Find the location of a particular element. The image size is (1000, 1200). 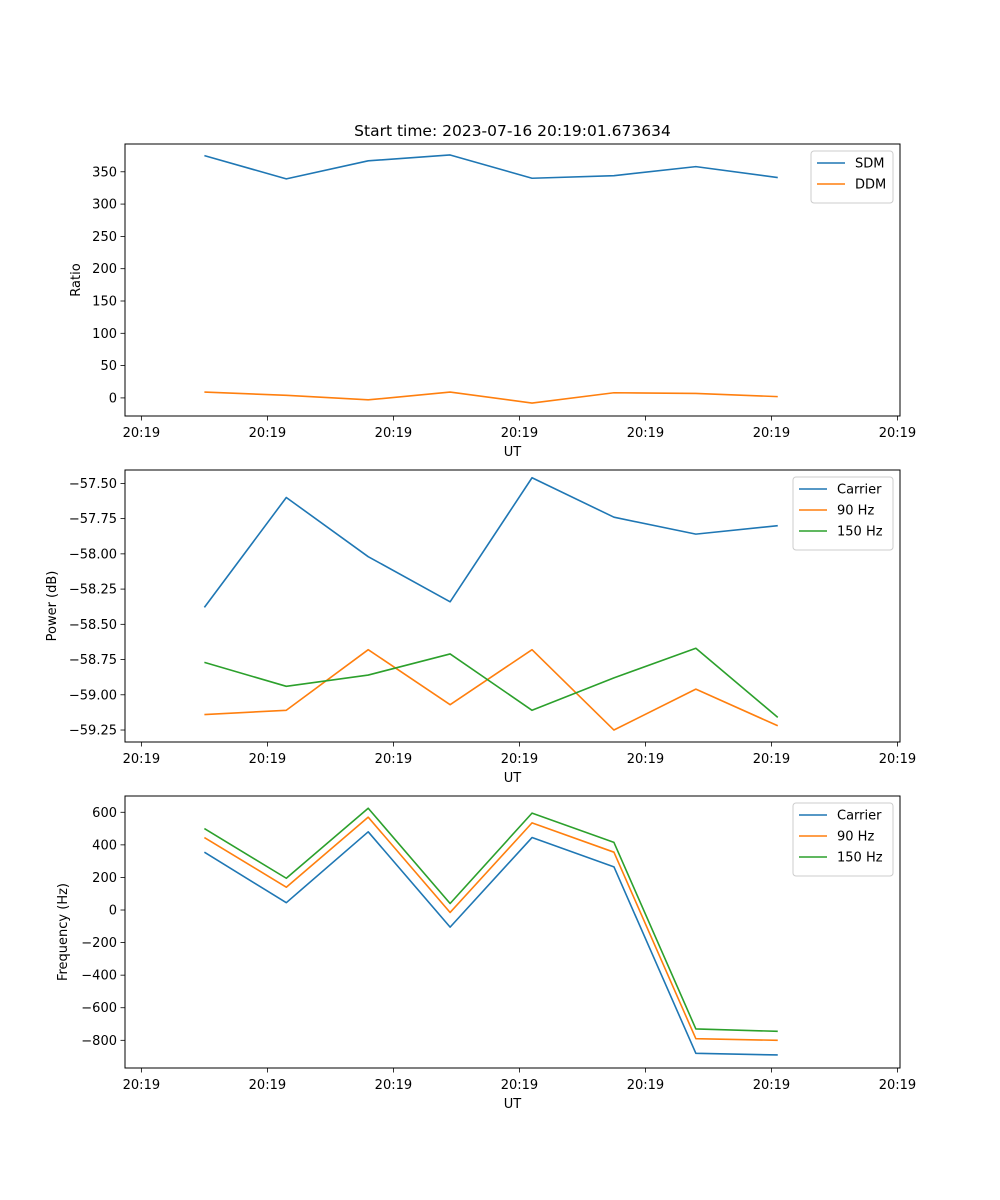

legend: SDM DDM is located at coordinates (852, 177).